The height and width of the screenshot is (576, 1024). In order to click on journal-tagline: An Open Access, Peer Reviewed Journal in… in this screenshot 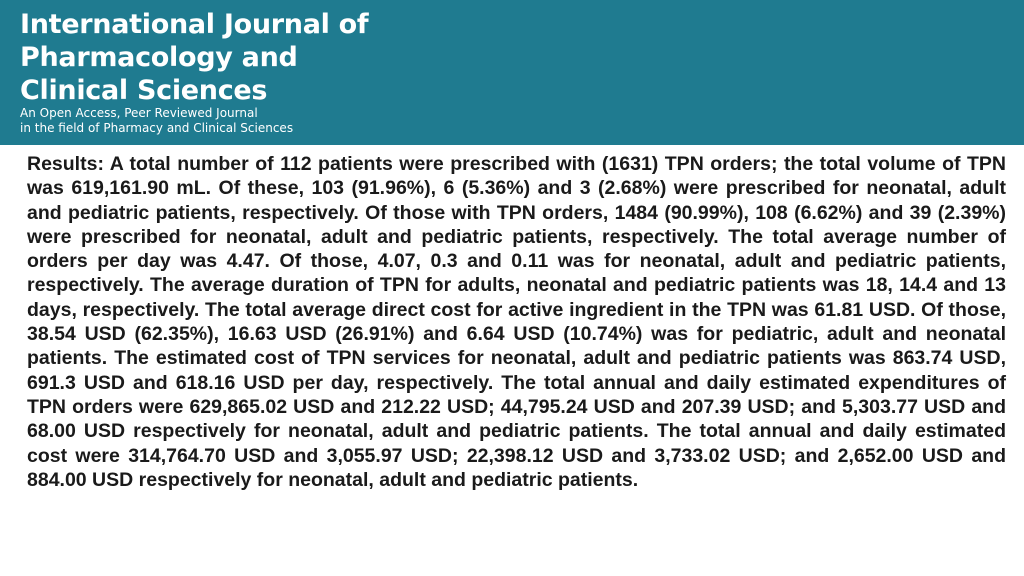, I will do `click(156, 121)`.